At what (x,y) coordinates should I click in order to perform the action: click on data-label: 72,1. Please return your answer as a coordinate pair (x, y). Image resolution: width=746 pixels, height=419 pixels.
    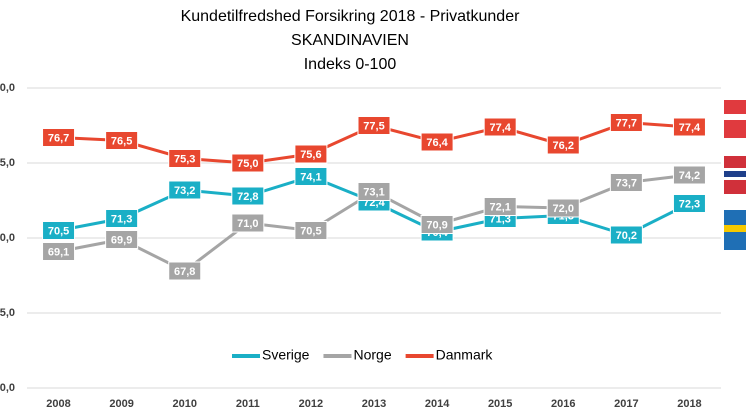
    Looking at the image, I should click on (499, 207).